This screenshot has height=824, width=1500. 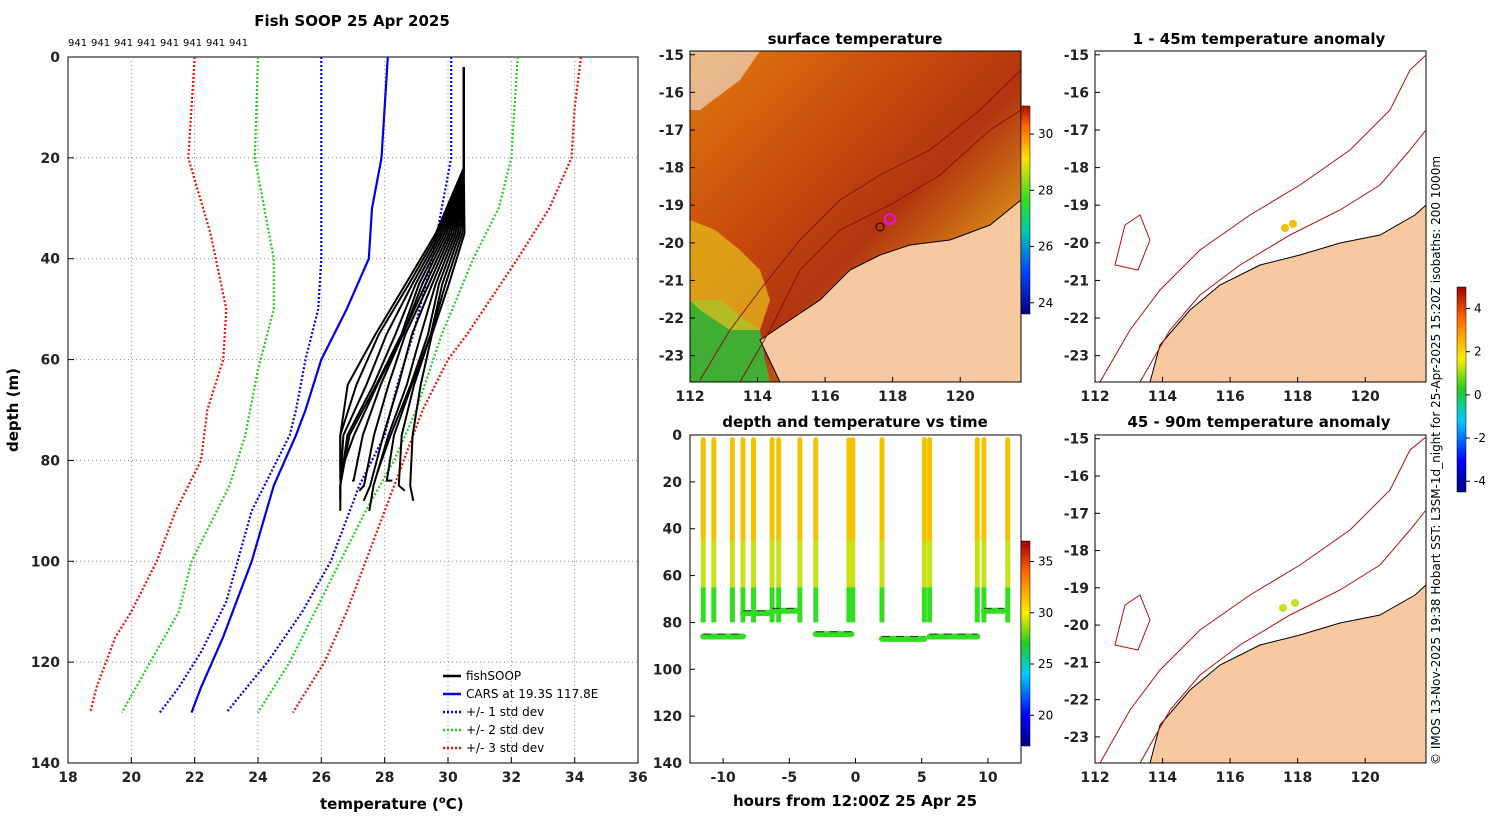 I want to click on time-y-tick-label: 20, so click(x=673, y=483).